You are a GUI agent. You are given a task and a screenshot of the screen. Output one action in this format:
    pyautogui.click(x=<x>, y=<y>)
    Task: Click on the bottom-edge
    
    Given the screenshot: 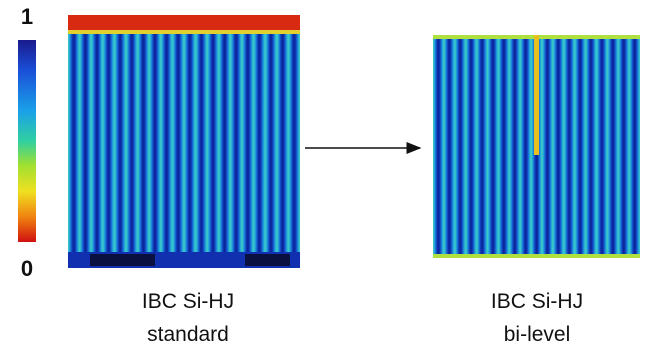 What is the action you would take?
    pyautogui.click(x=536, y=256)
    